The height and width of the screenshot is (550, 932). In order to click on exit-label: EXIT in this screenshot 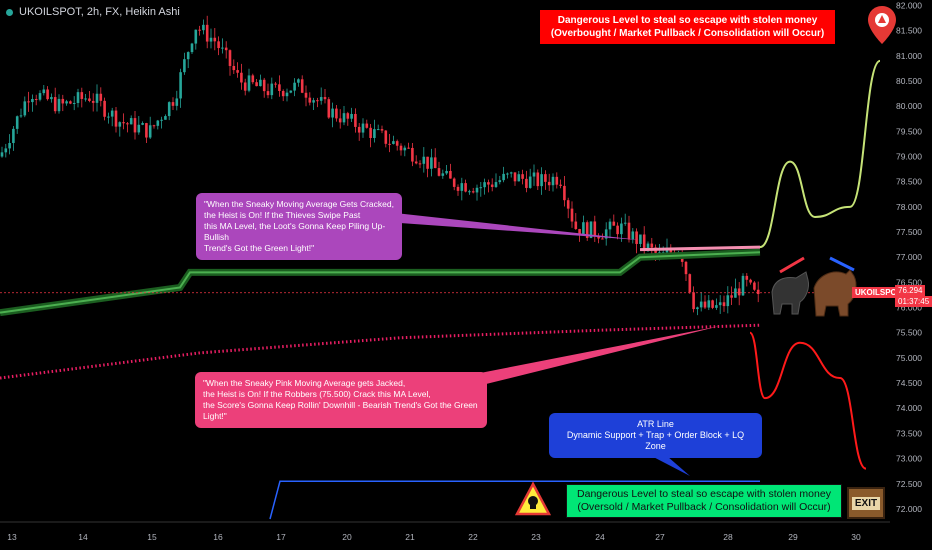, I will do `click(866, 503)`.